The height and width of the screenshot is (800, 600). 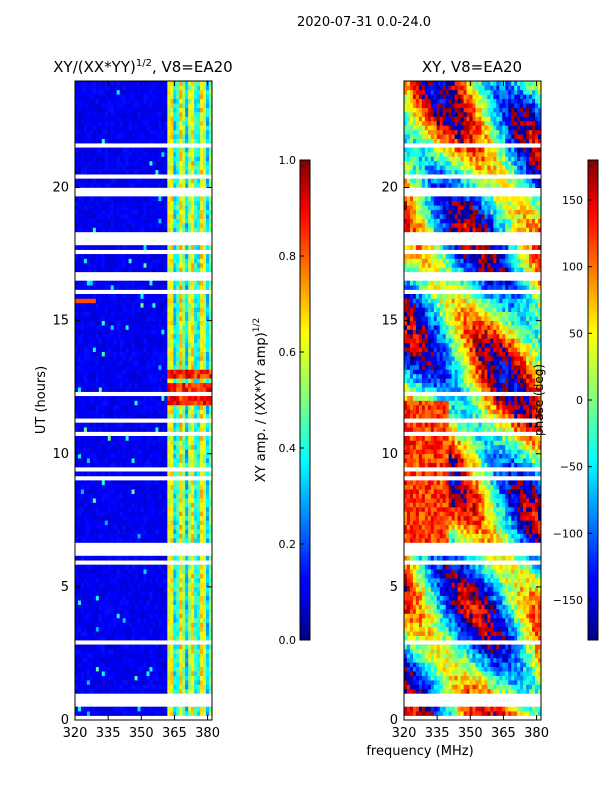 I want to click on amplitude-row, so click(x=144, y=638).